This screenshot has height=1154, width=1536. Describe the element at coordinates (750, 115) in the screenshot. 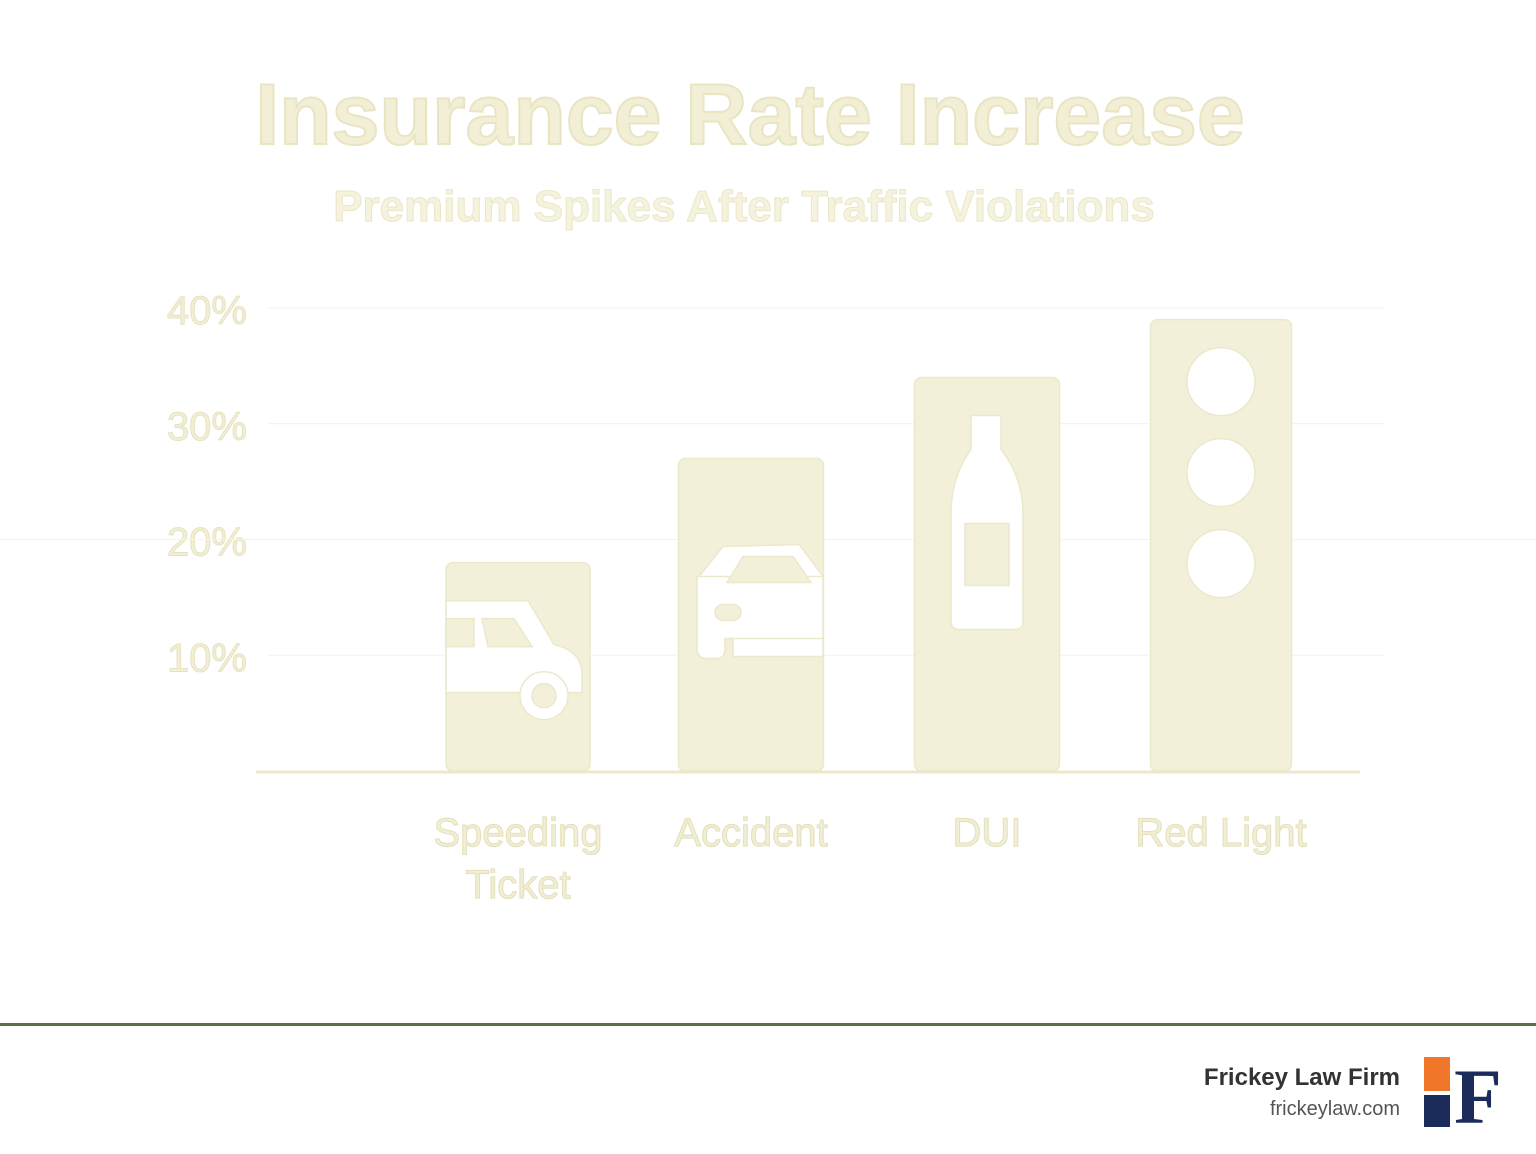

I see `chart-title: Insurance Rate Increase` at that location.